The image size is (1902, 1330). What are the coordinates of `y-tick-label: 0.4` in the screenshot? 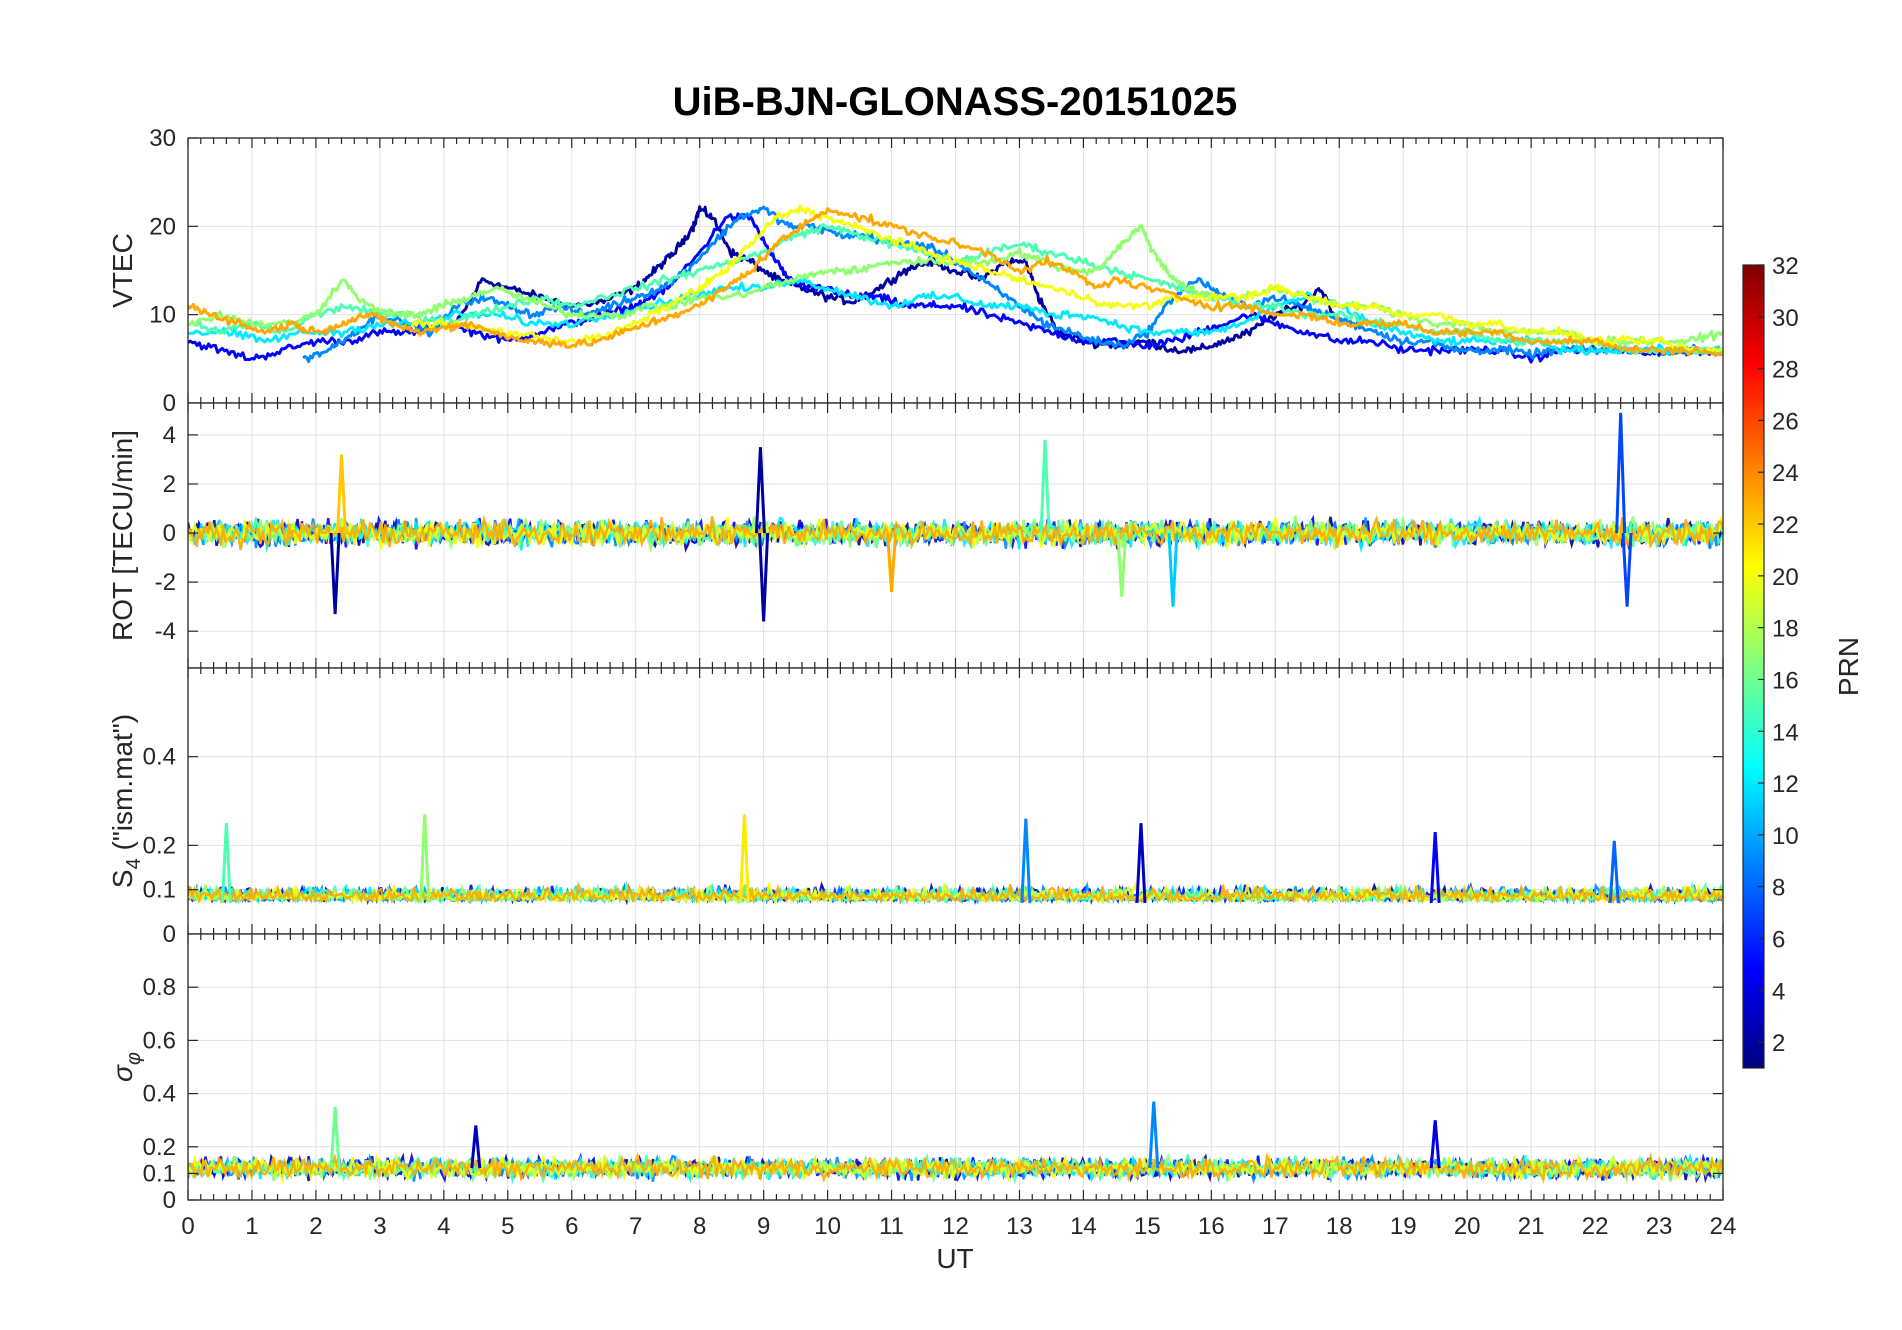 It's located at (159, 1094).